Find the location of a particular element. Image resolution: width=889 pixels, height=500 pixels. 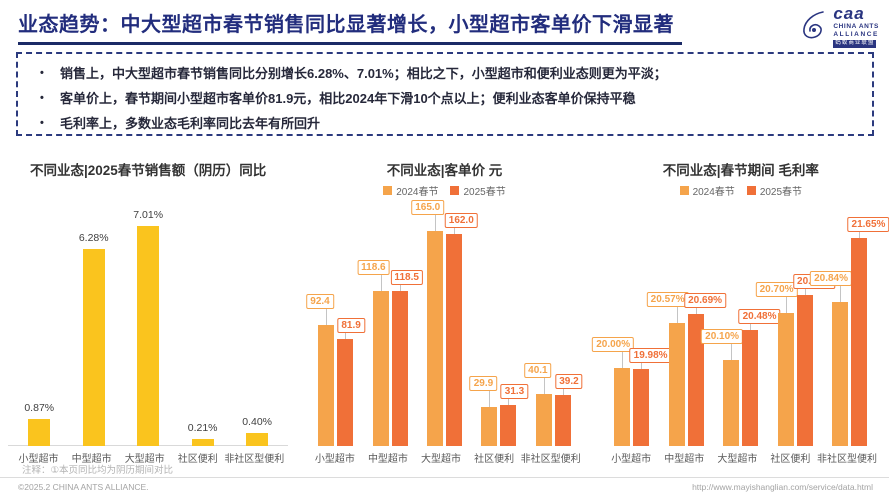

bar-value-label: 31.3 is located at coordinates (514, 391).